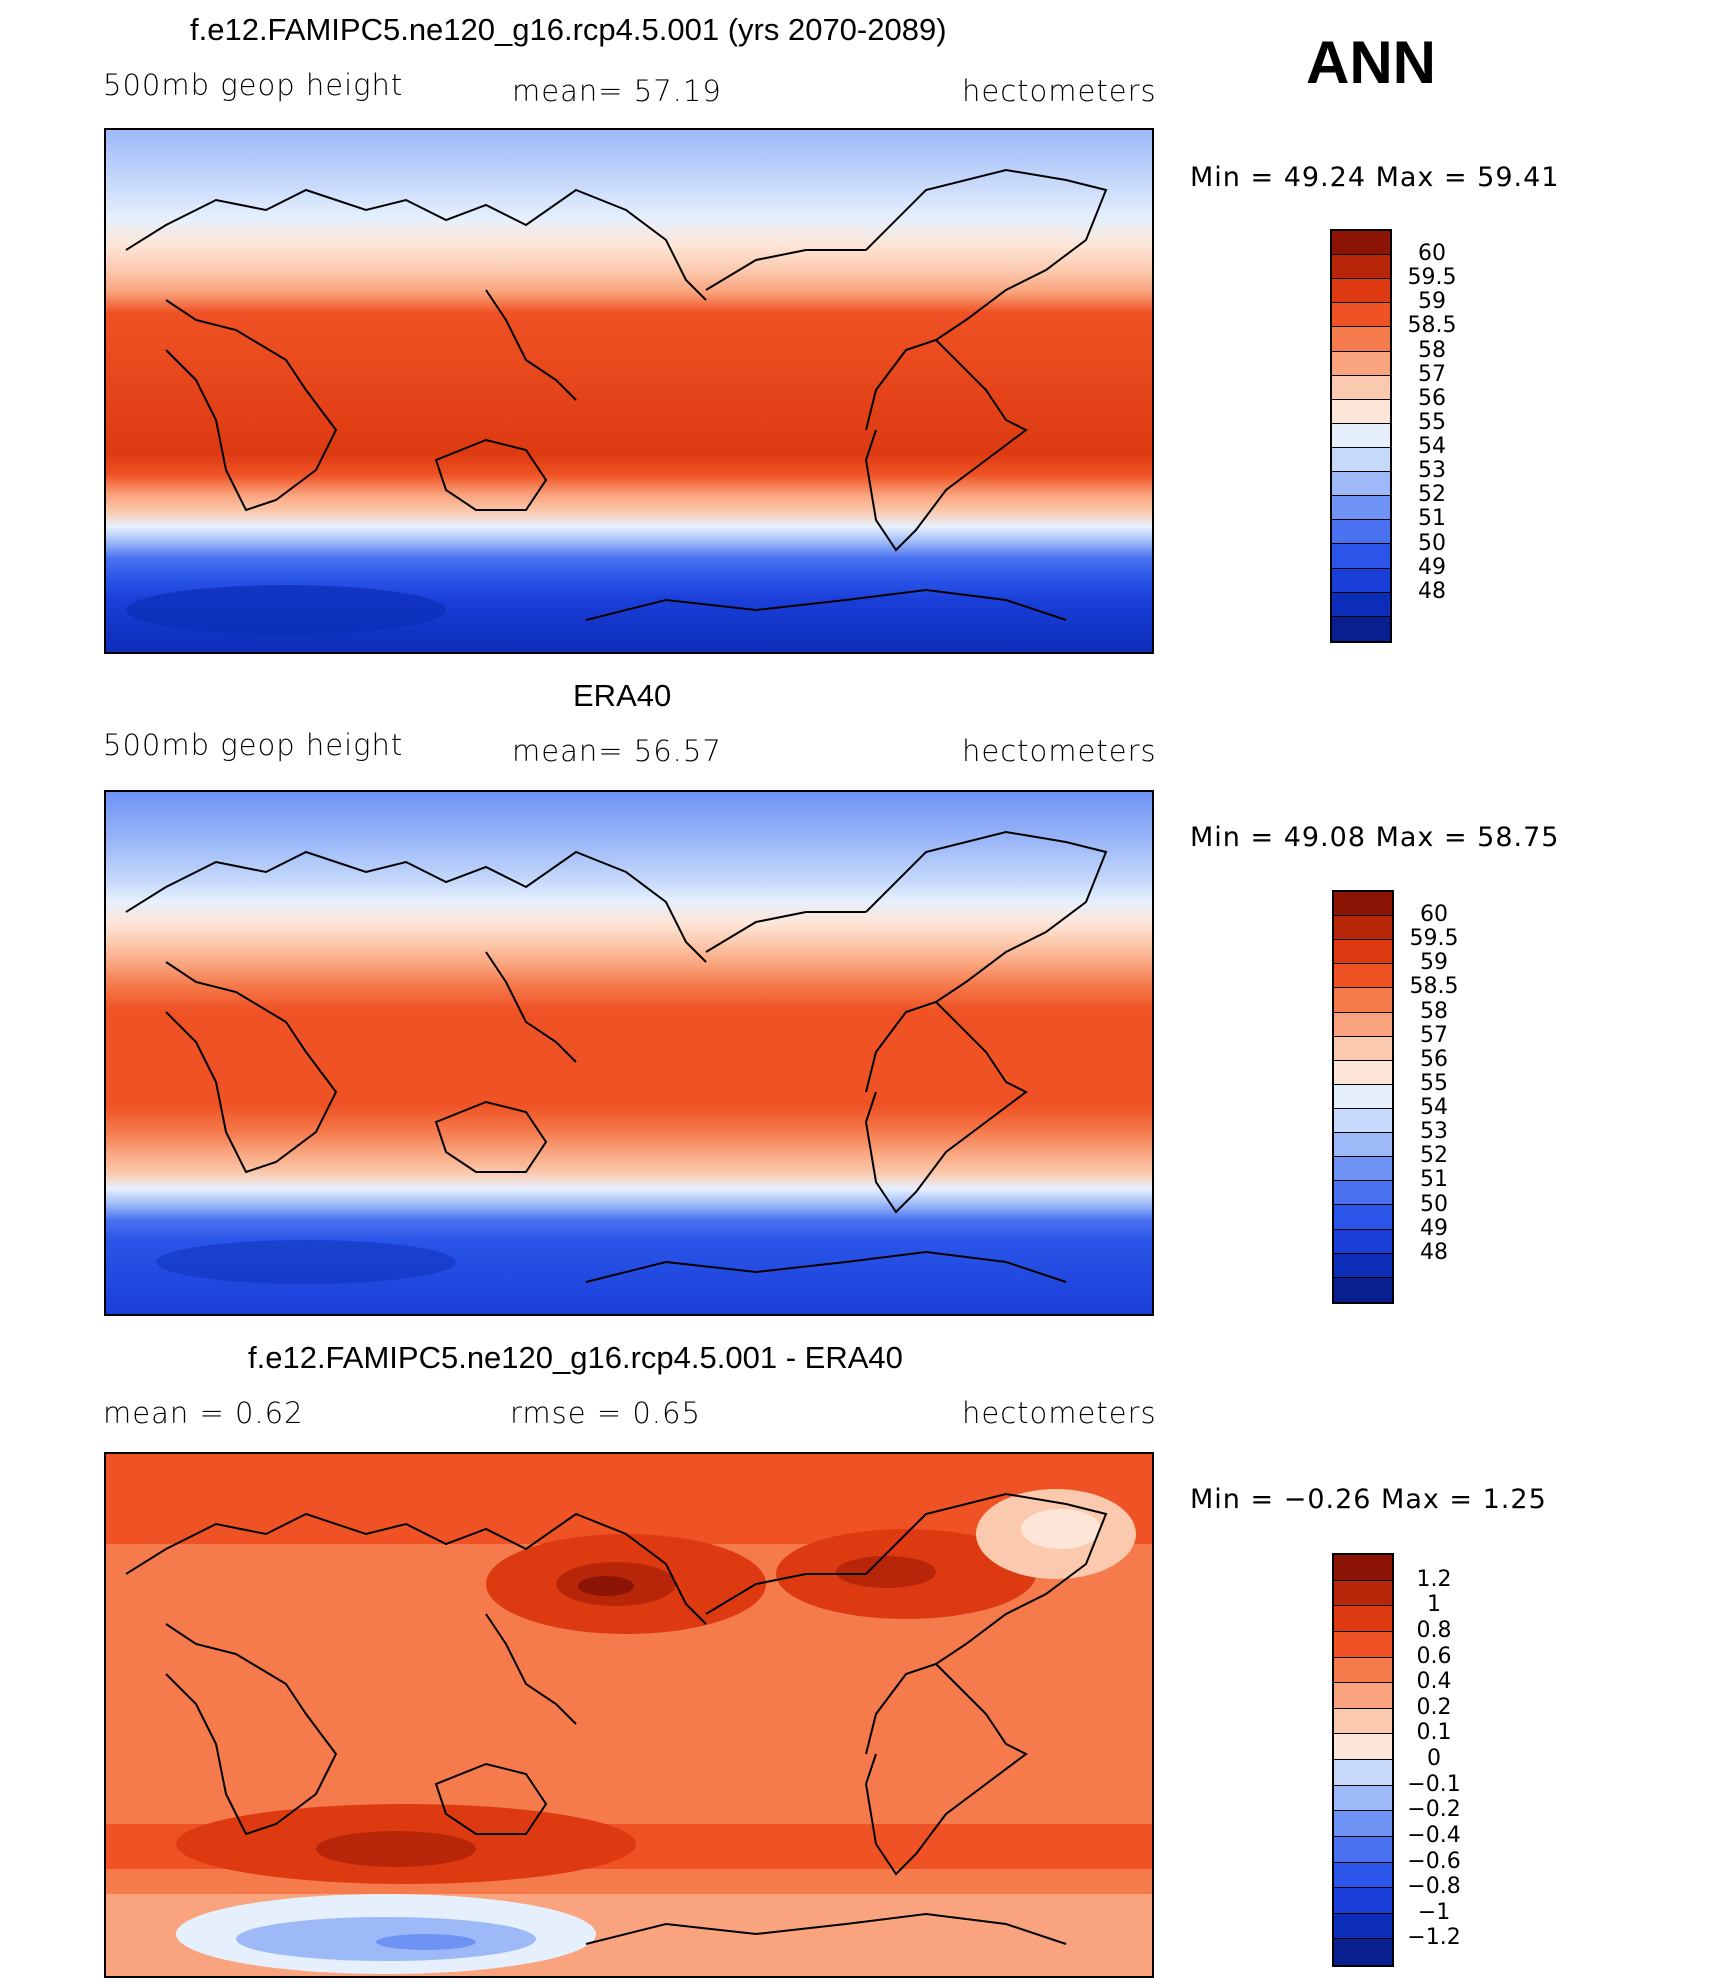  What do you see at coordinates (1434, 1682) in the screenshot?
I see `colorbar-label: 0.4` at bounding box center [1434, 1682].